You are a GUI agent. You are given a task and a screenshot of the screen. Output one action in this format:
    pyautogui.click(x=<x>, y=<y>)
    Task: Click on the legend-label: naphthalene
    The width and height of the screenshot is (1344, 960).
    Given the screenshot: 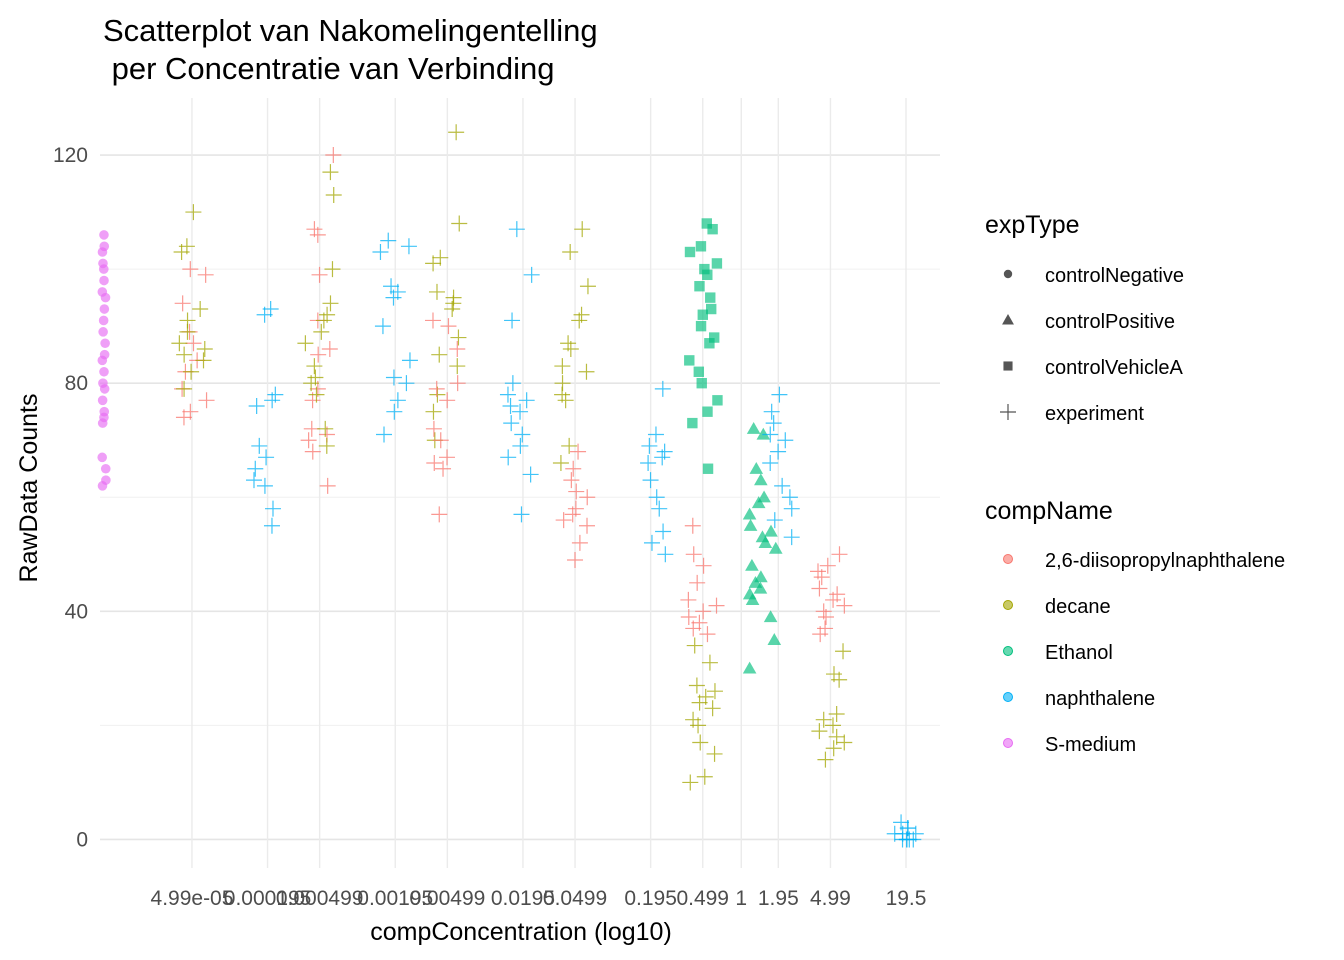 What is the action you would take?
    pyautogui.click(x=1100, y=699)
    